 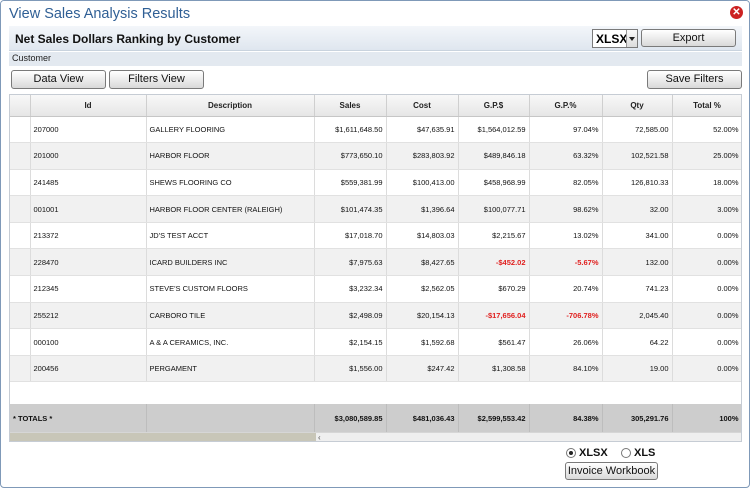 I want to click on cell-gp-dollars: $2,215.67, so click(x=494, y=236).